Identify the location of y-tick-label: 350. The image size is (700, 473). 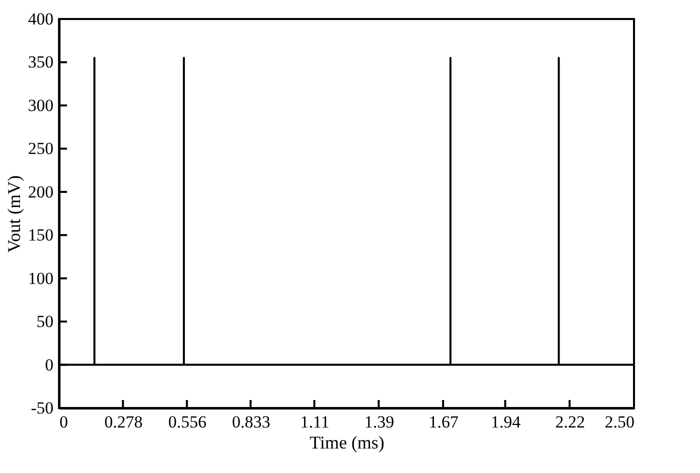
(41, 62).